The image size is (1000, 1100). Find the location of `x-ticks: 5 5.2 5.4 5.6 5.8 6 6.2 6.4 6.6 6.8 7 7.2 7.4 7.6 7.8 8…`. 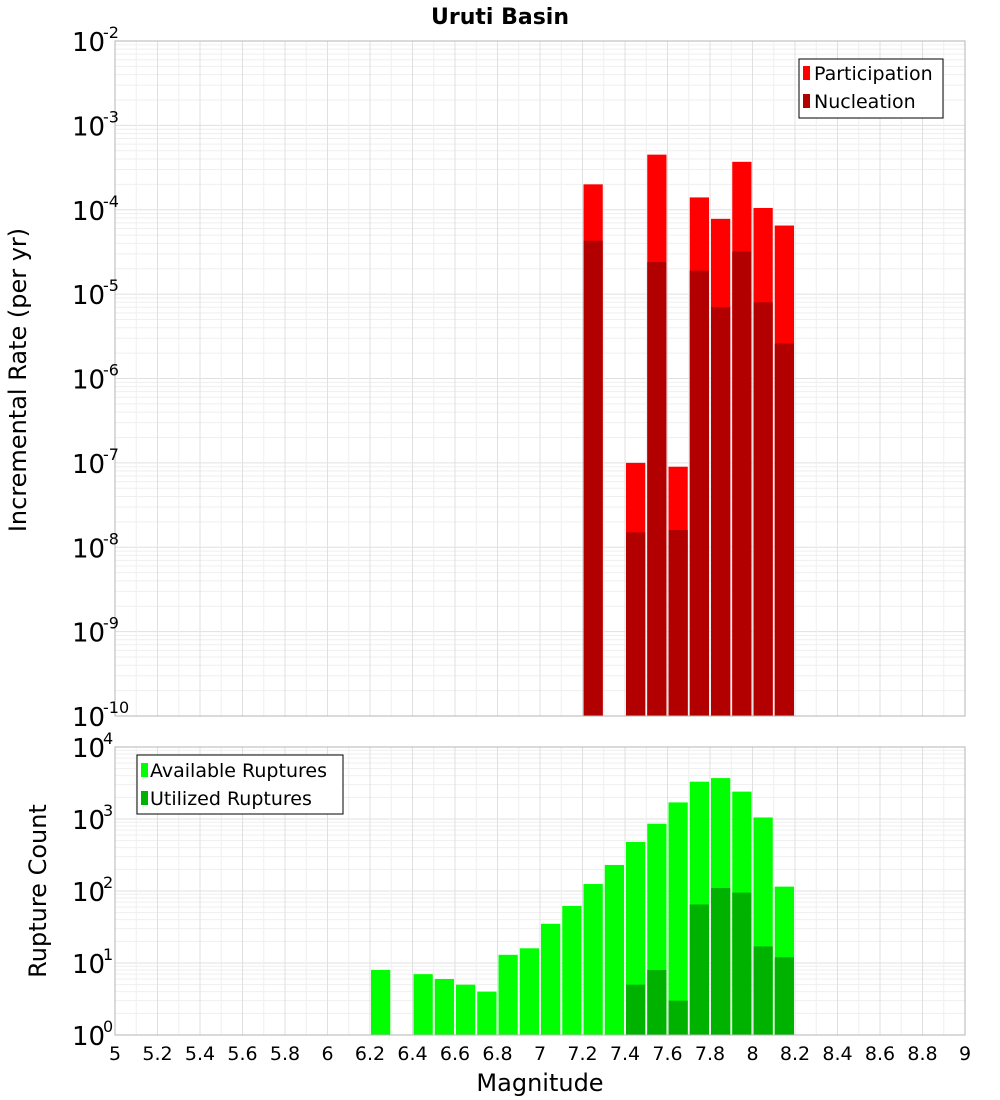

x-ticks: 5 5.2 5.4 5.6 5.8 6 6.2 6.4 6.6 6.8 7 7.2 7.4 7.6 7.8 8… is located at coordinates (540, 1054).